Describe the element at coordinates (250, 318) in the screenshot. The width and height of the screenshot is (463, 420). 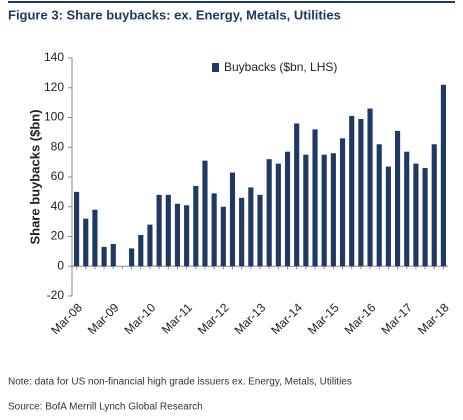
I see `x-tick-label: Mar-13` at that location.